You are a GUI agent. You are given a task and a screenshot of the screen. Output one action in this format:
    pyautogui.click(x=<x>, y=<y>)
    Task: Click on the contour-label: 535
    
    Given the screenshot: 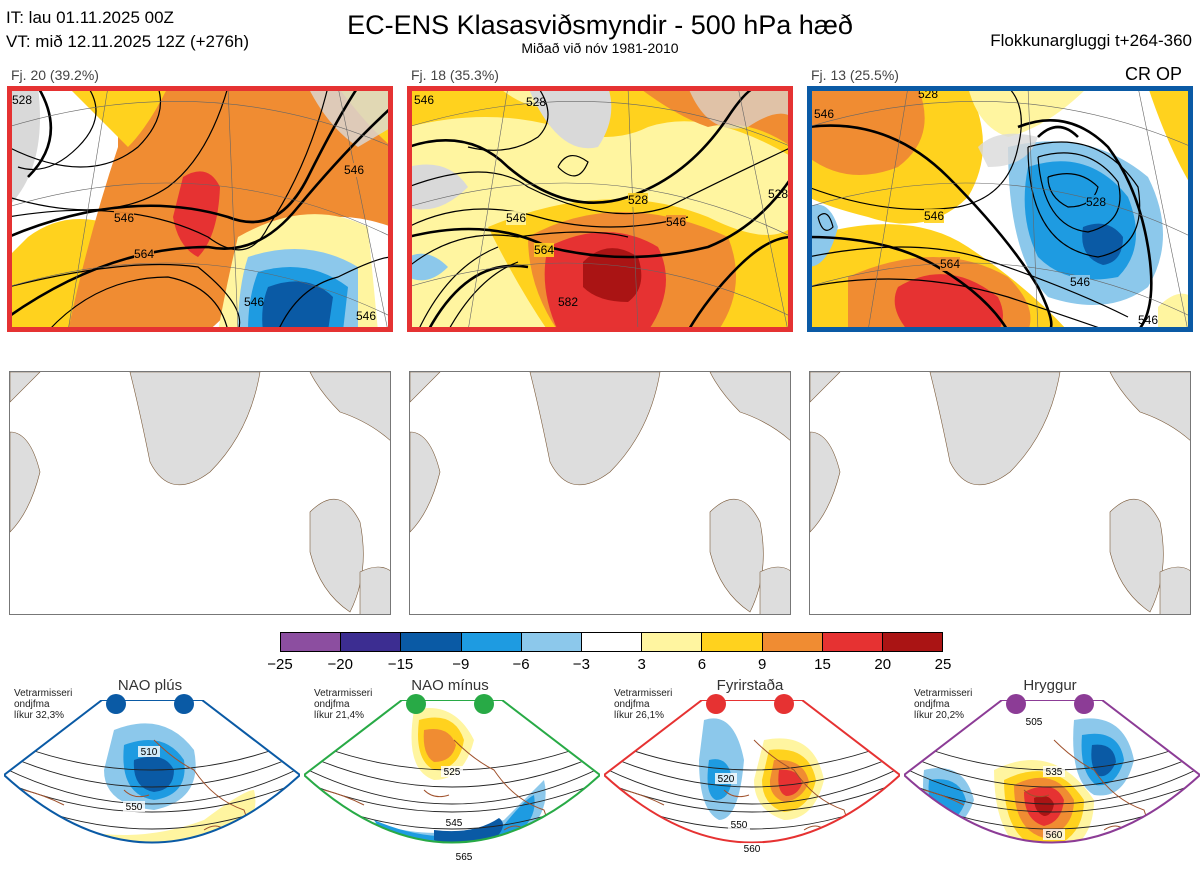 What is the action you would take?
    pyautogui.click(x=1054, y=772)
    